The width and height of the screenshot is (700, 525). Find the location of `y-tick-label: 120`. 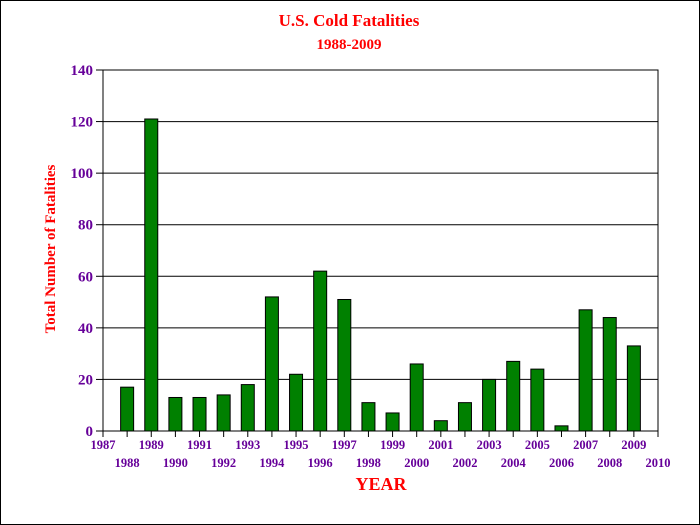

y-tick-label: 120 is located at coordinates (82, 123).